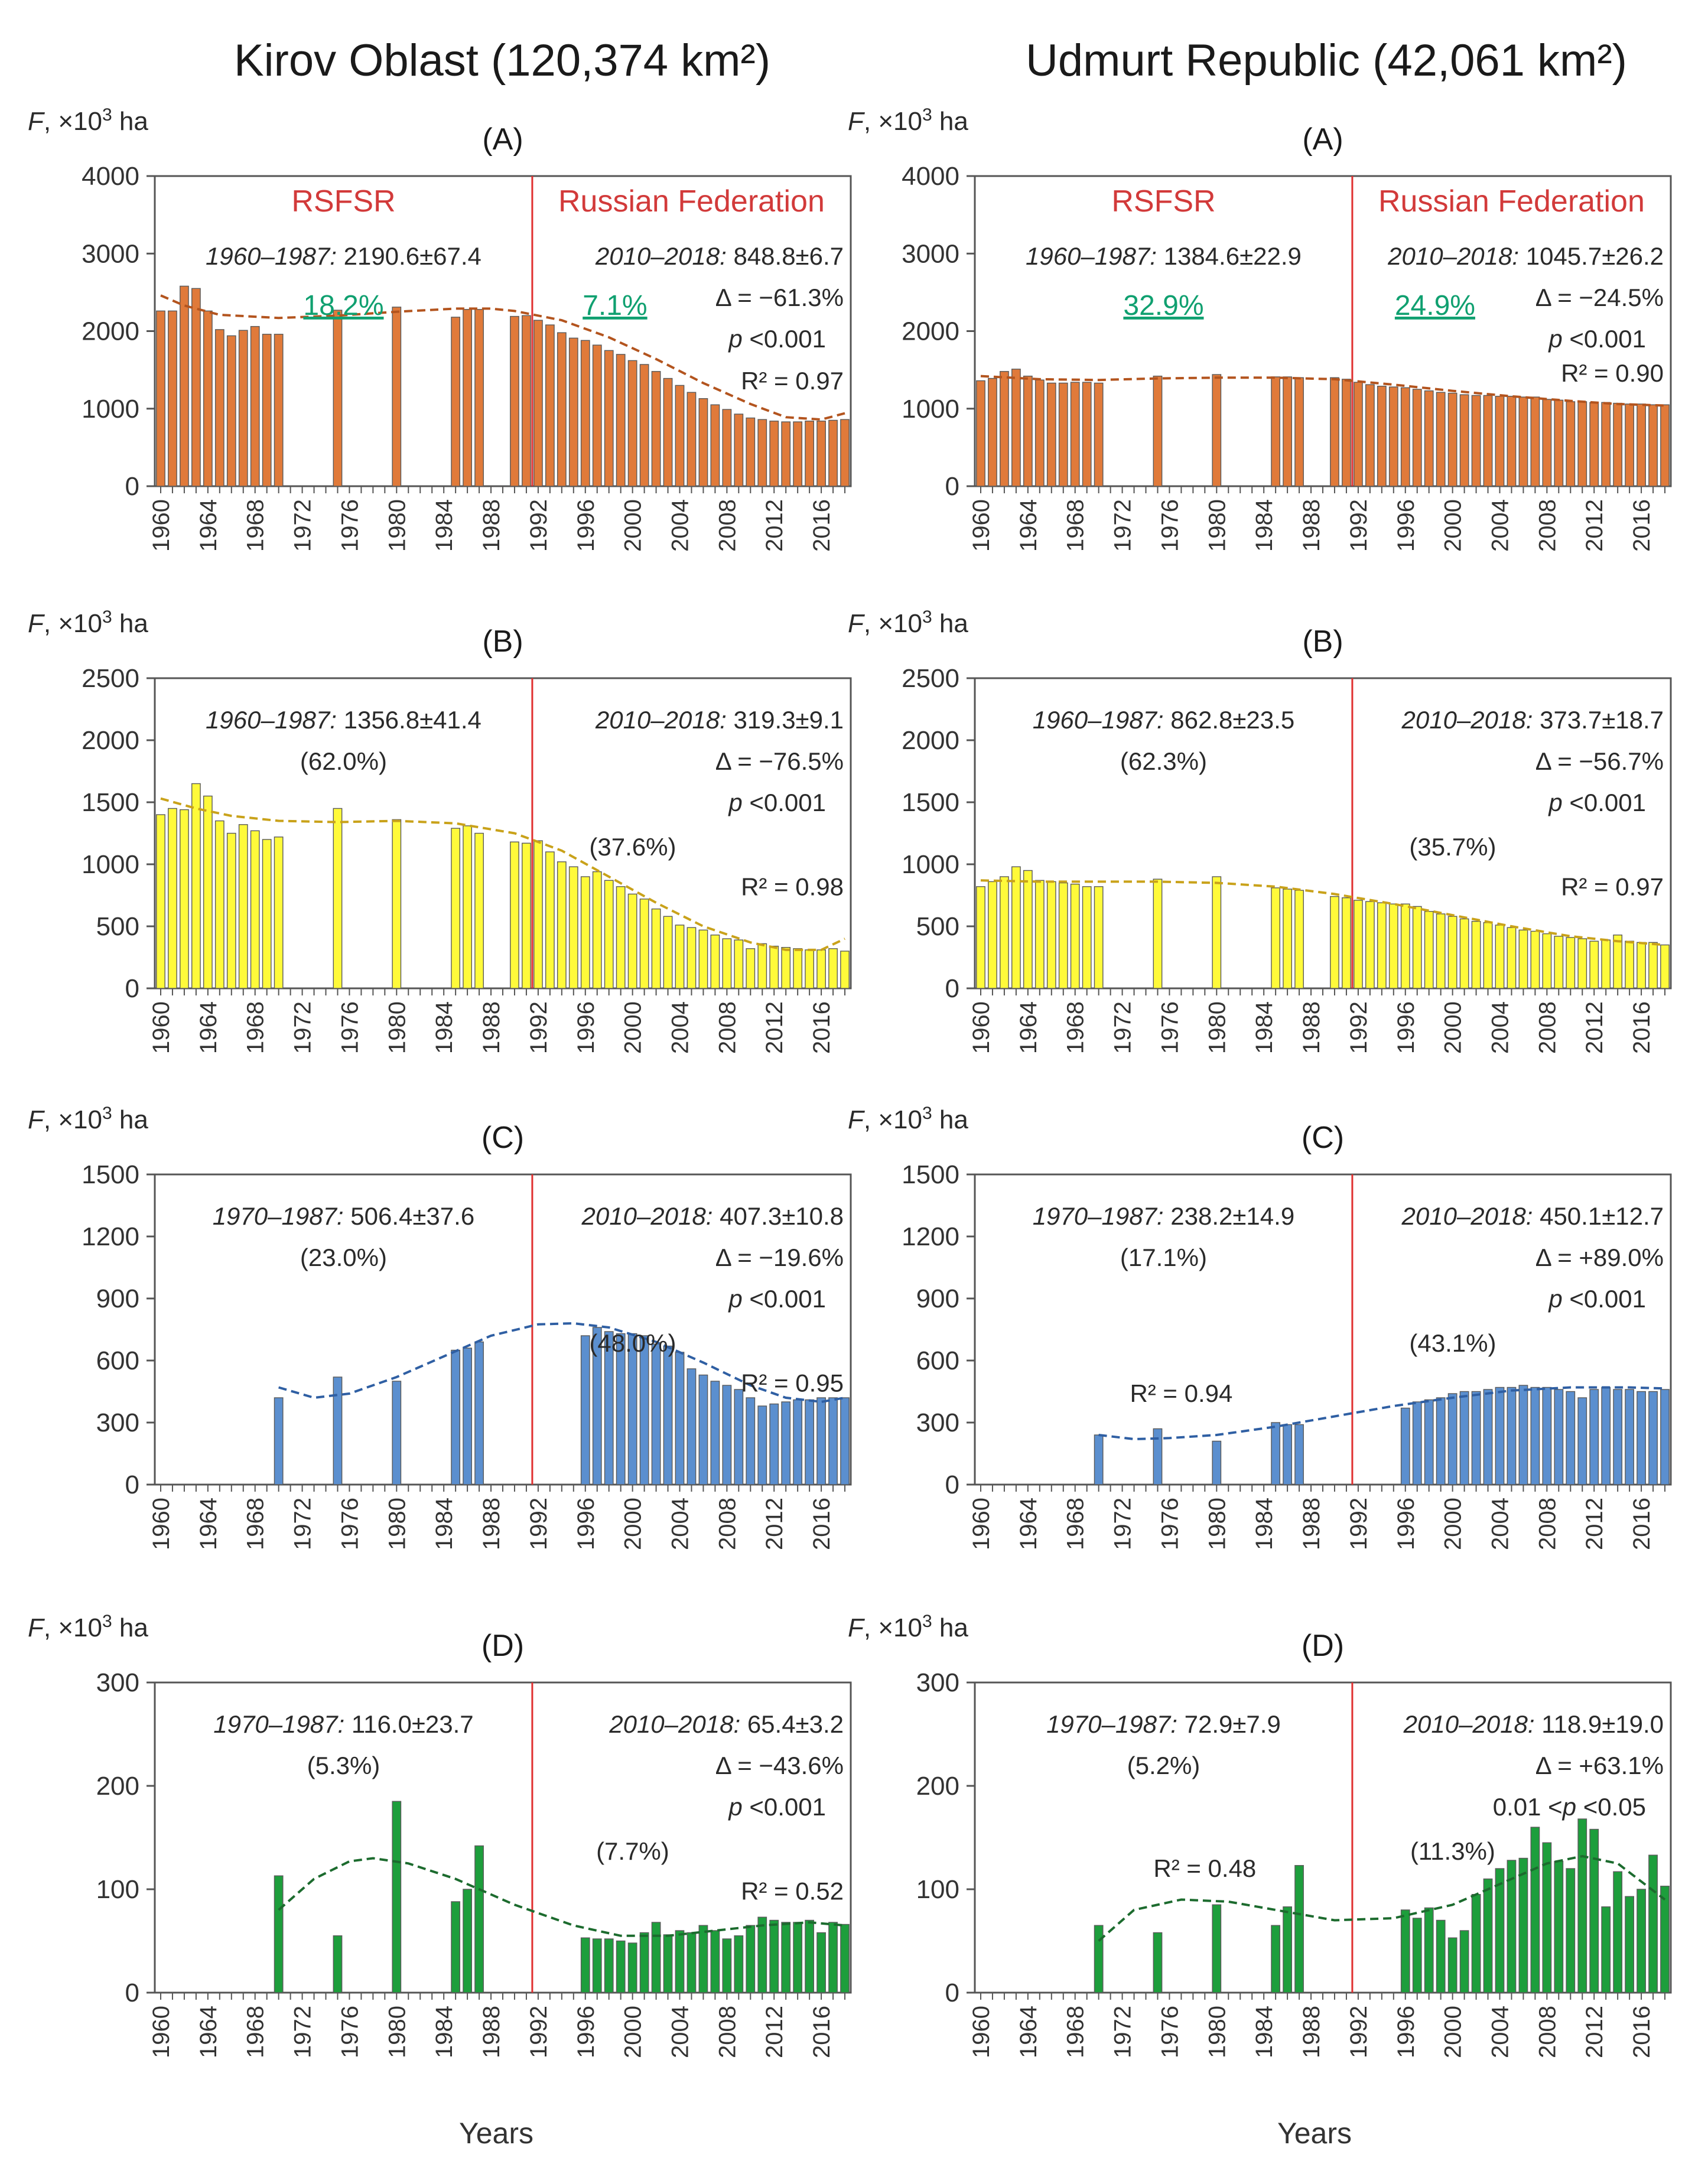 The width and height of the screenshot is (1708, 2161). What do you see at coordinates (1547, 1524) in the screenshot?
I see `x-tick-label: 2008` at bounding box center [1547, 1524].